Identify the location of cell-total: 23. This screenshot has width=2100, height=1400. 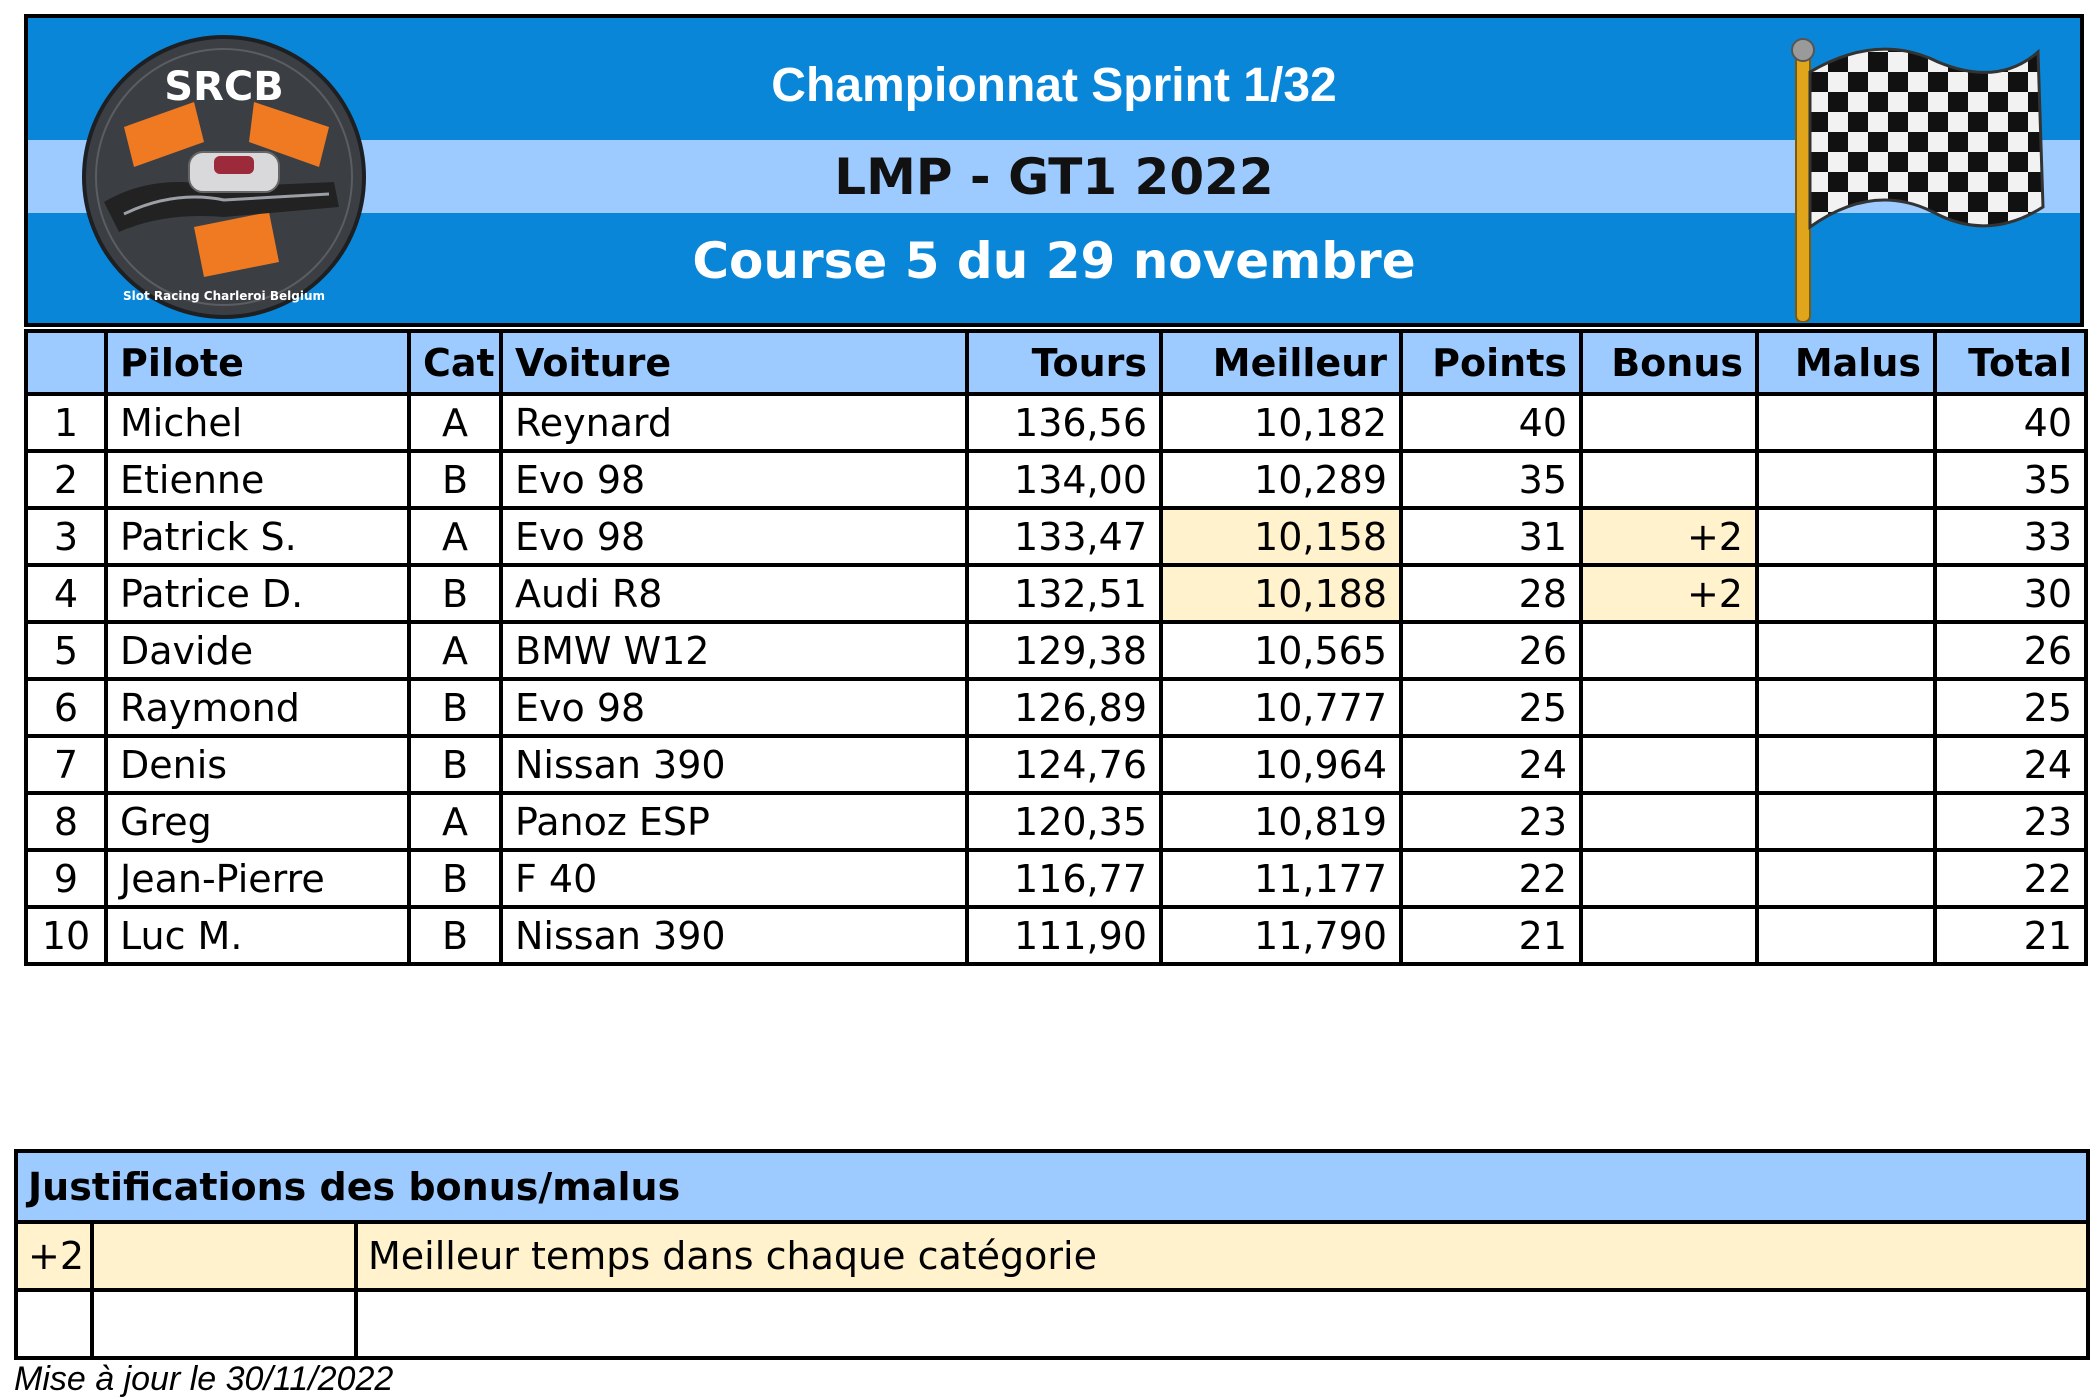
(2010, 821).